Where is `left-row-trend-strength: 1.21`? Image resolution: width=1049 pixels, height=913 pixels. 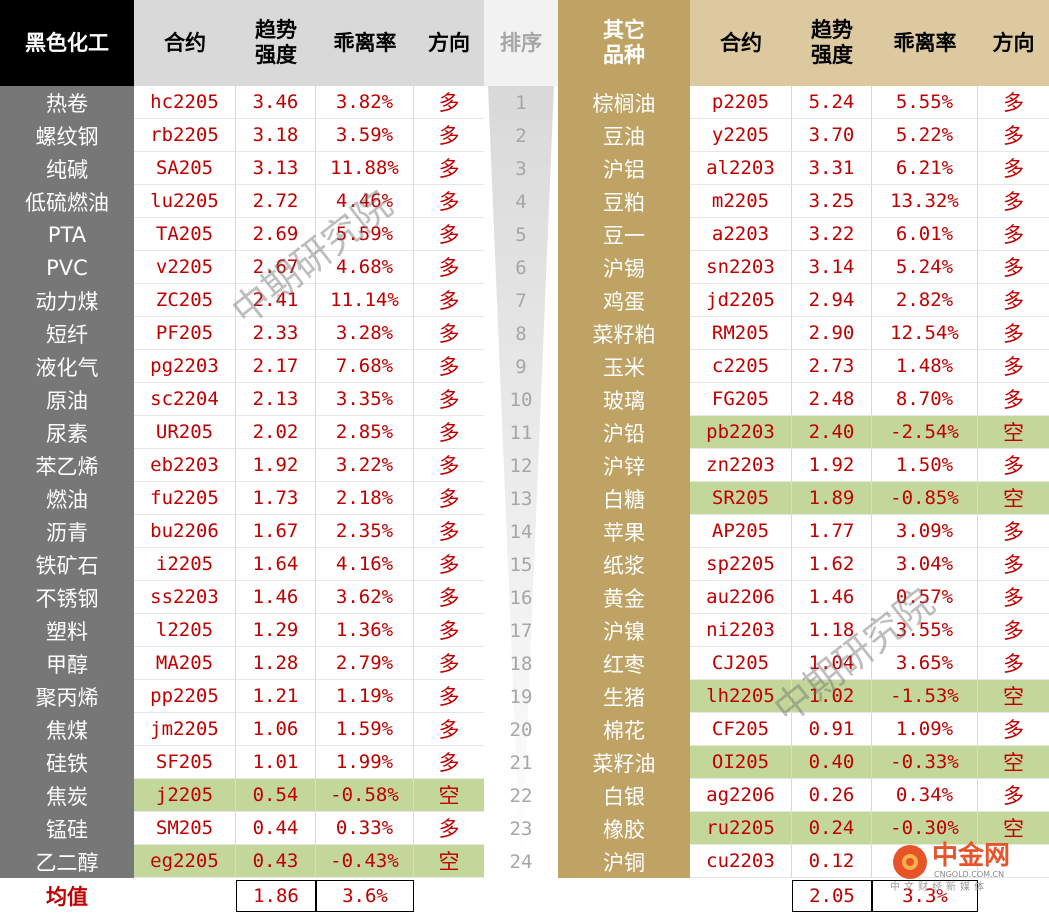
left-row-trend-strength: 1.21 is located at coordinates (276, 696).